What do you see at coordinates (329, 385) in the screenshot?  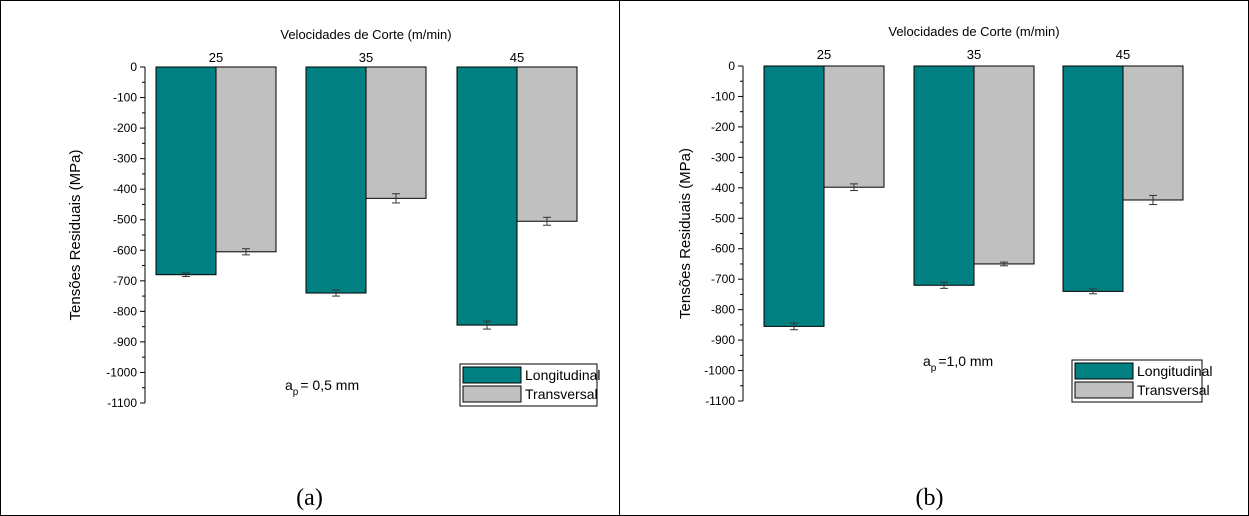 I see `annotation-value: = 0,5 mm` at bounding box center [329, 385].